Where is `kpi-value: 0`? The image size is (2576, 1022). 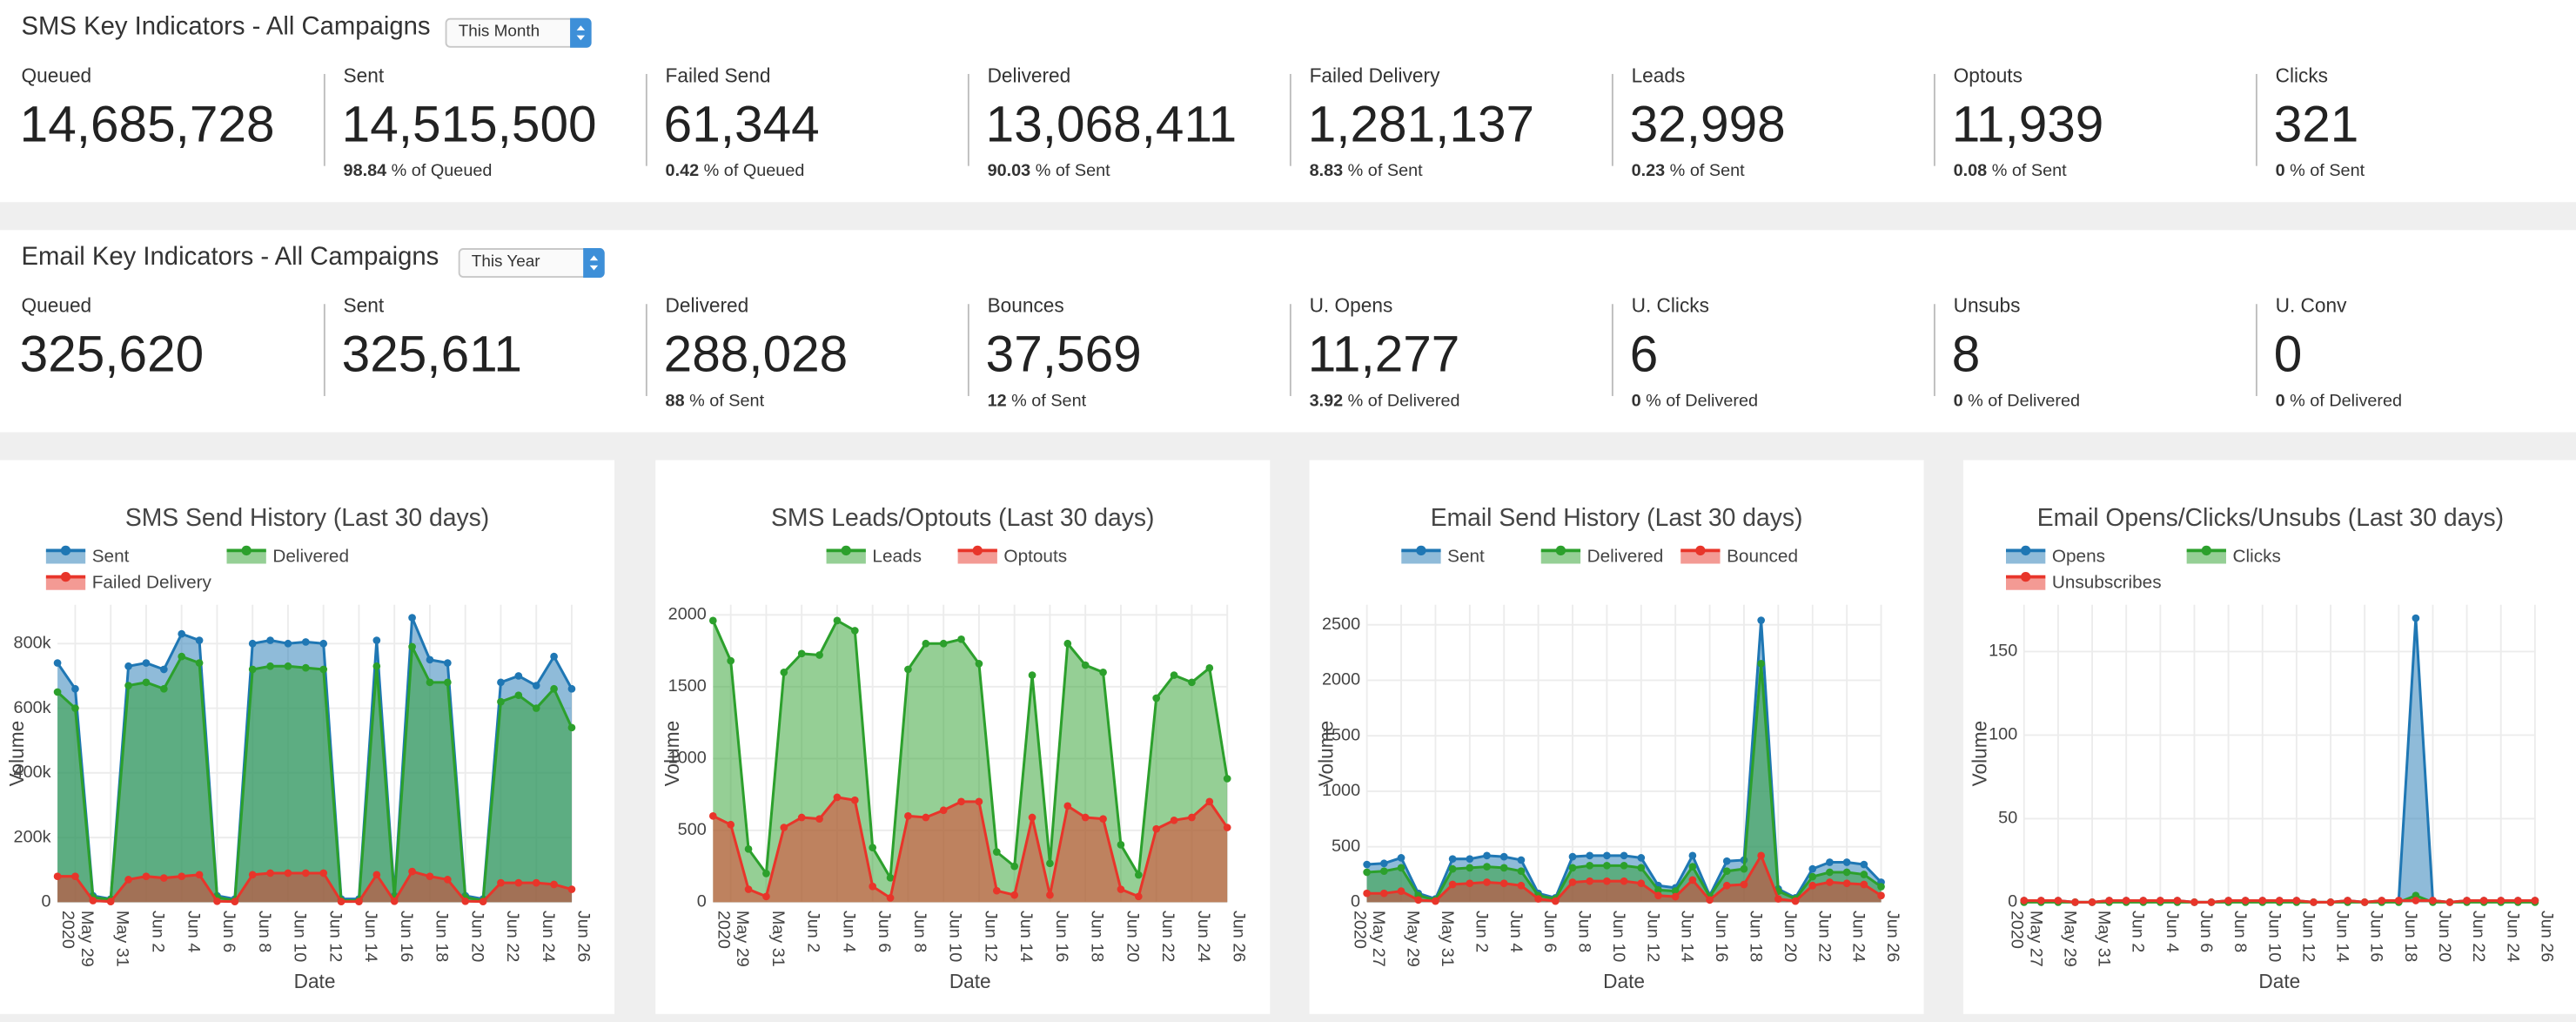 kpi-value: 0 is located at coordinates (2288, 354).